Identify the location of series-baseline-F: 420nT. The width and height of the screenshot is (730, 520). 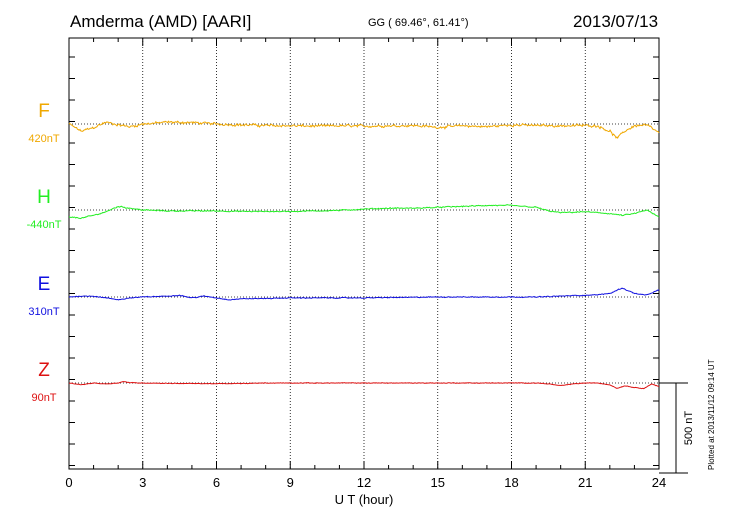
(43, 139).